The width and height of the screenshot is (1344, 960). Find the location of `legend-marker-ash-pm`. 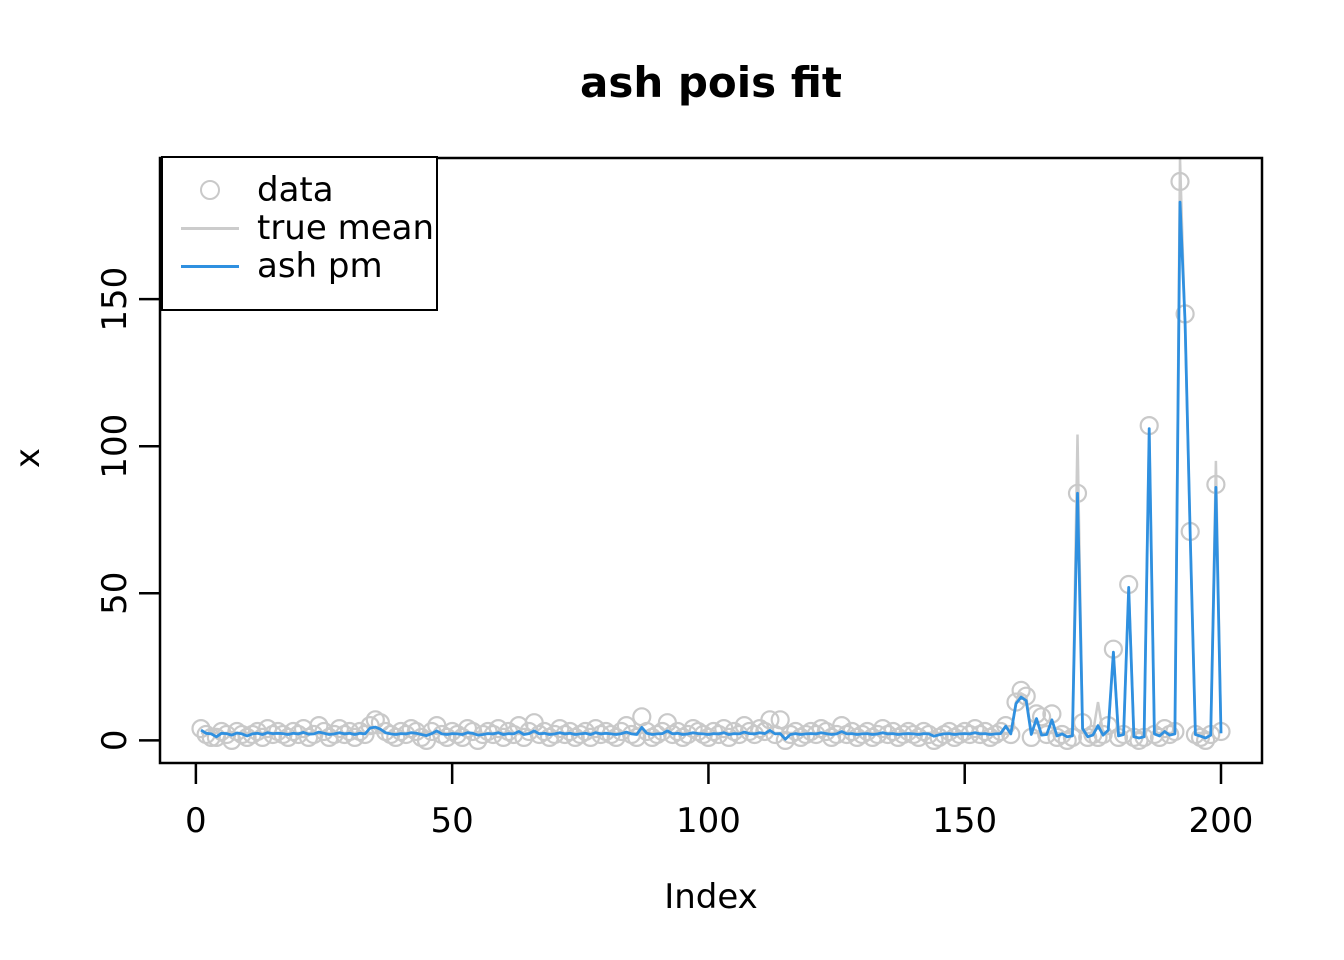

legend-marker-ash-pm is located at coordinates (210, 266).